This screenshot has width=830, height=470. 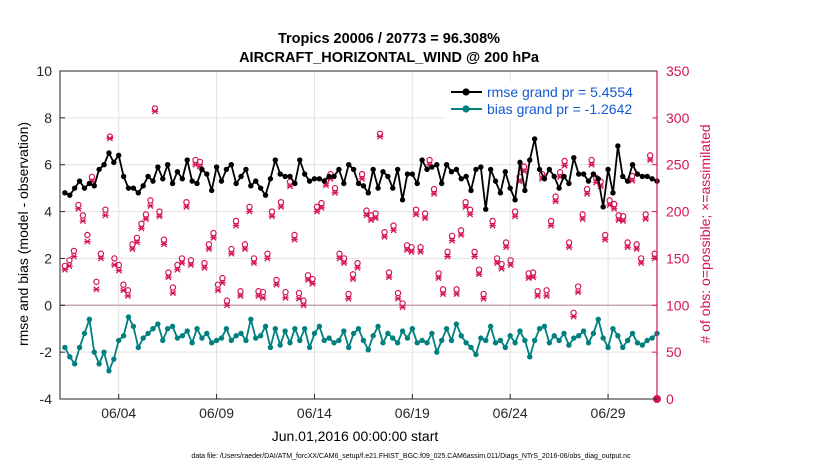 I want to click on x-tick-label: 06/14, so click(x=314, y=413).